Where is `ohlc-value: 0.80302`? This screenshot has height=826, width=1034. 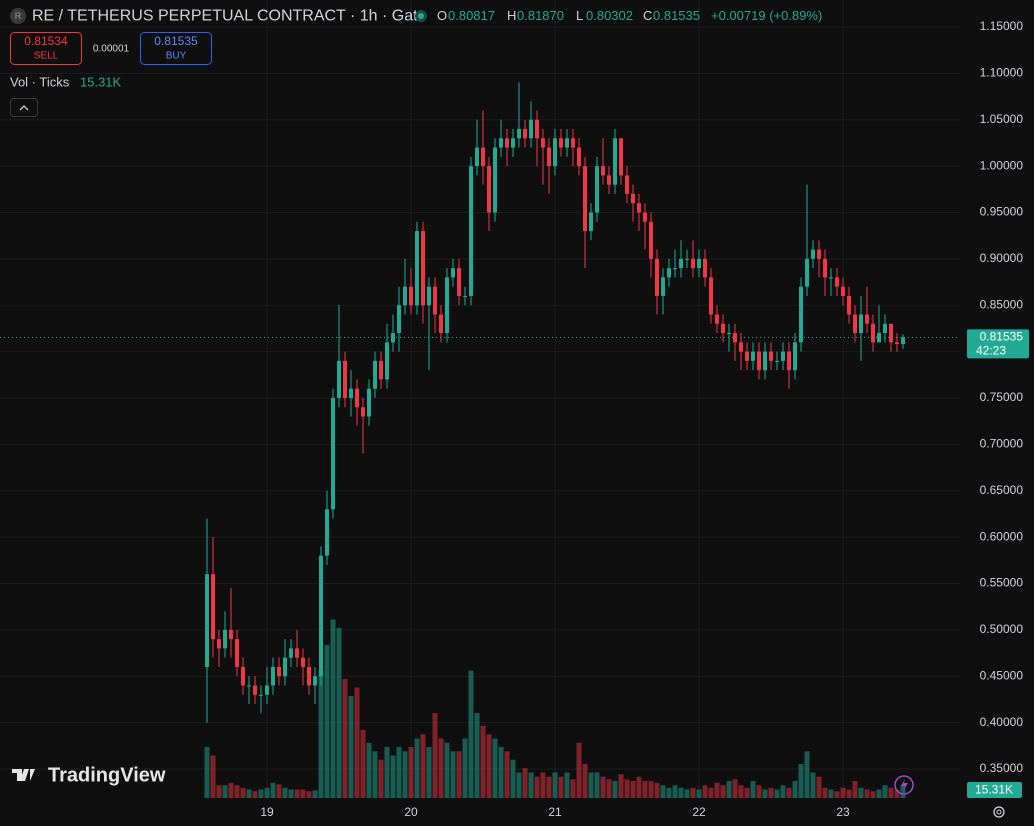
ohlc-value: 0.80302 is located at coordinates (609, 15).